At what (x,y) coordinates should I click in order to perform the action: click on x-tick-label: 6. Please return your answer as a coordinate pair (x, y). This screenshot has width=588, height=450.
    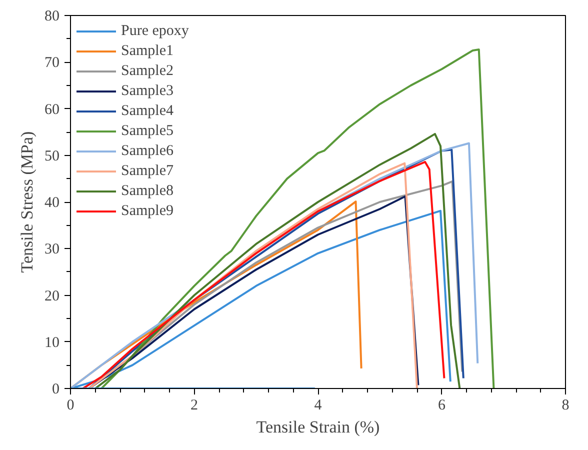
    Looking at the image, I should click on (442, 406).